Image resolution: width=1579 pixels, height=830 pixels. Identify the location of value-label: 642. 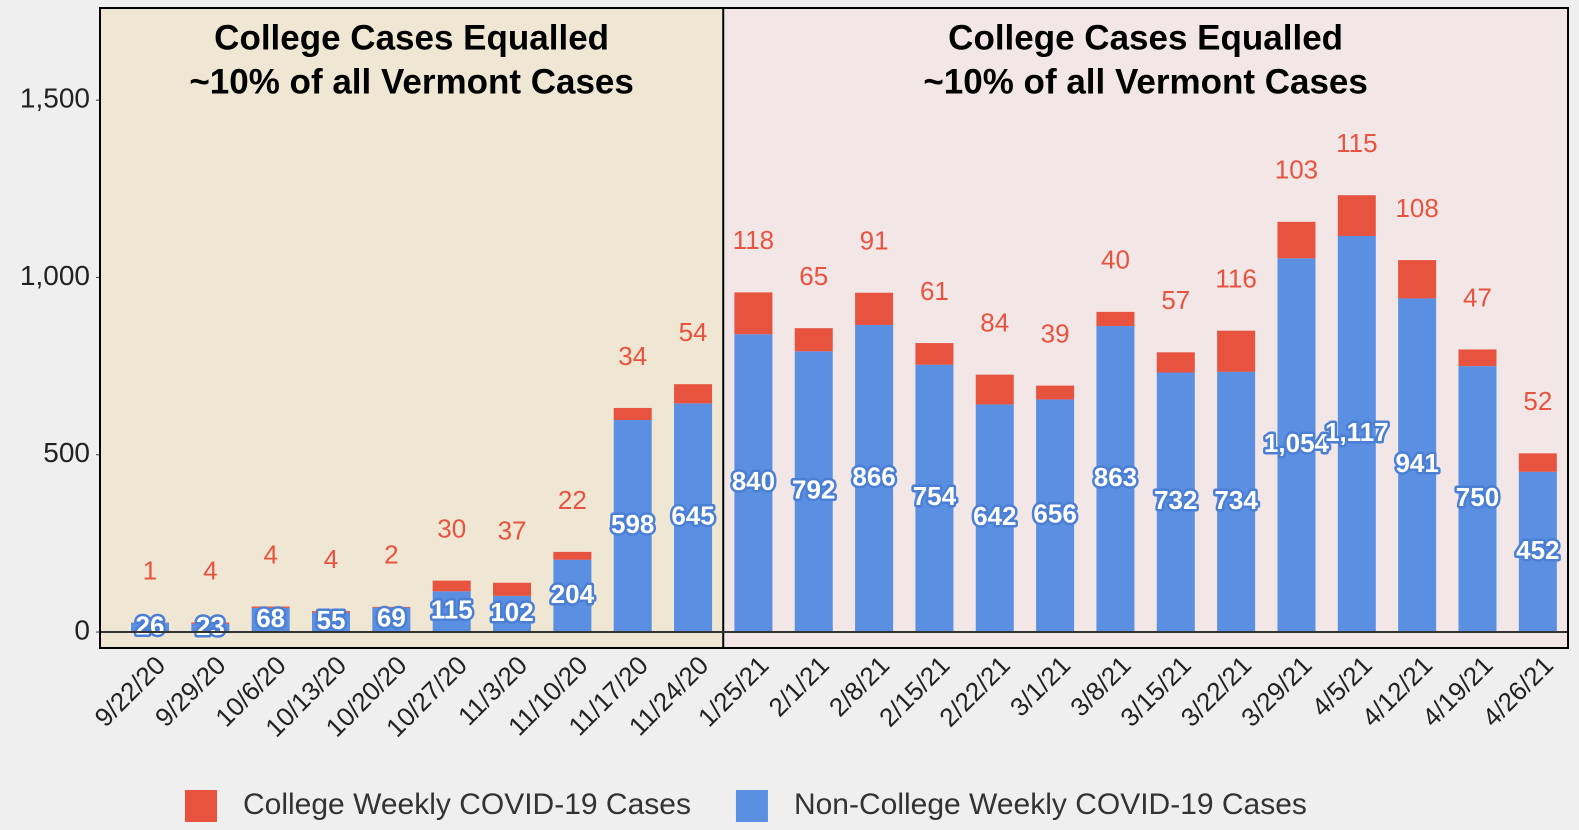
(994, 516).